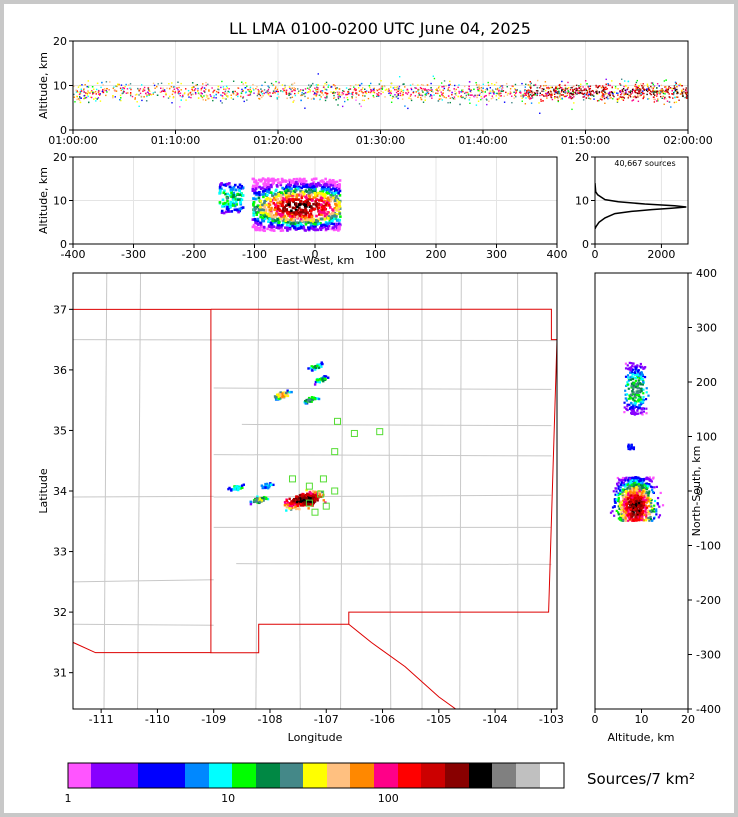  What do you see at coordinates (354, 433) in the screenshot?
I see `station-marker` at bounding box center [354, 433].